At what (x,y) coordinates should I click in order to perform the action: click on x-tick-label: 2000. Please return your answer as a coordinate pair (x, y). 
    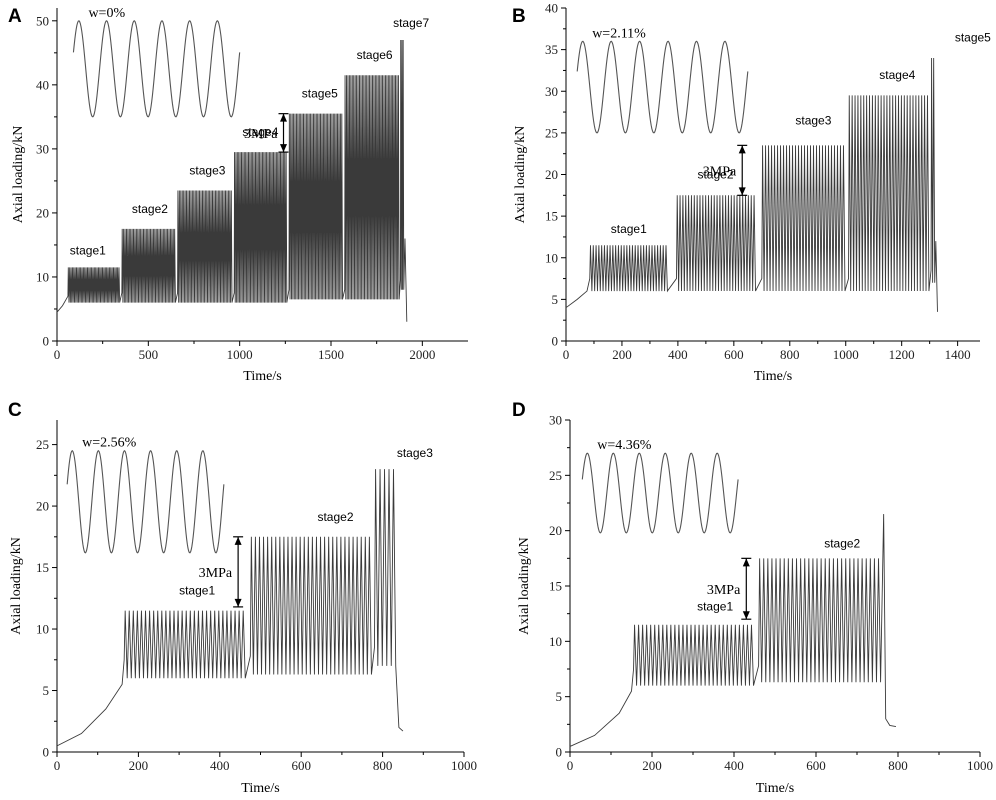
    Looking at the image, I should click on (422, 354).